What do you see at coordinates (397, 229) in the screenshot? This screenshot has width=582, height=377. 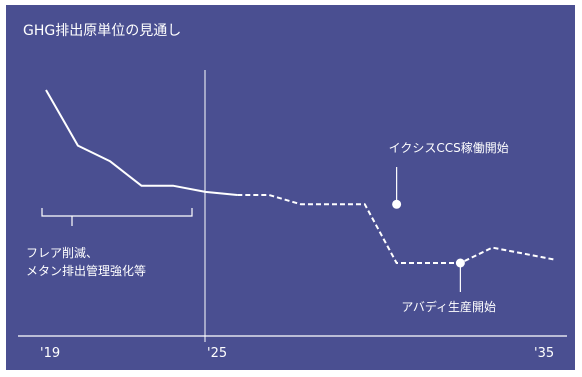 I see `series-line-dashed` at bounding box center [397, 229].